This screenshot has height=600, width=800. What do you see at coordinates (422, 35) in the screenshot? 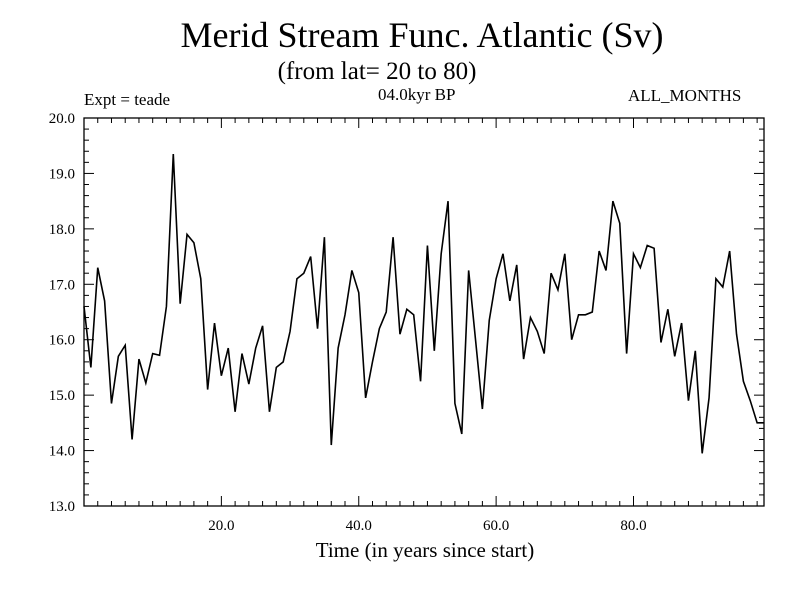
I see `chart-title: Merid Stream Func. Atlantic (Sv)` at bounding box center [422, 35].